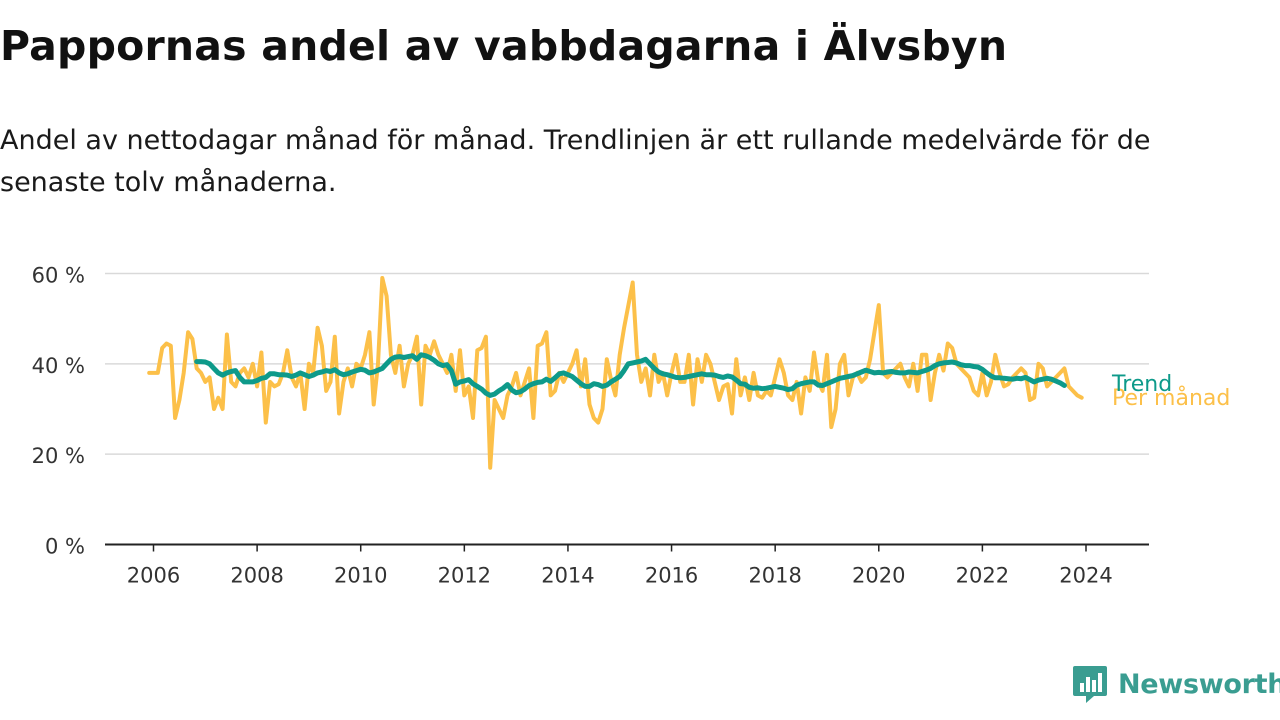 This screenshot has height=720, width=1280. Describe the element at coordinates (58, 411) in the screenshot. I see `y-axis-tick-labels: 0 % 20 % 40 % 60 %` at that location.